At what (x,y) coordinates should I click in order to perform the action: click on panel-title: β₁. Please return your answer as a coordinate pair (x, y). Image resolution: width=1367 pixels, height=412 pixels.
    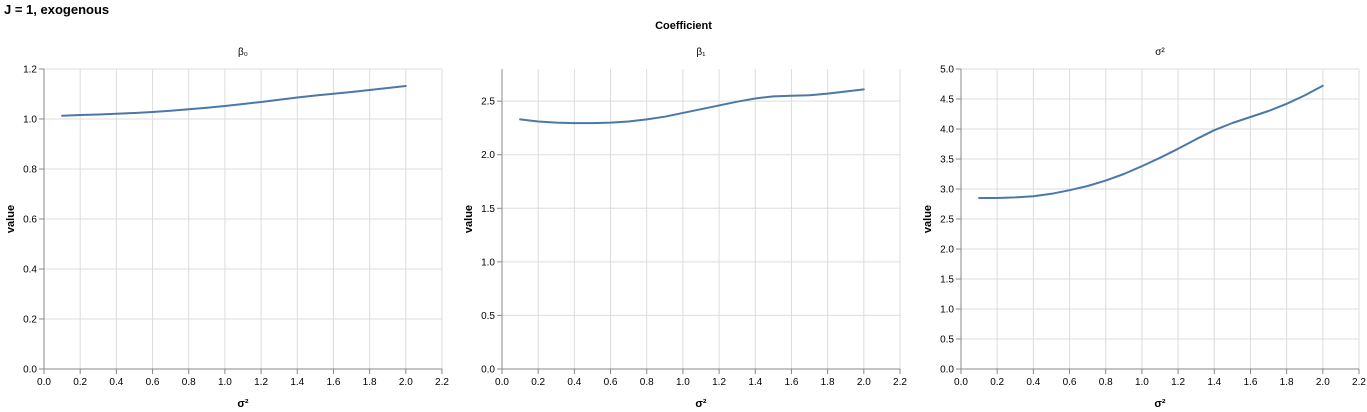
    Looking at the image, I should click on (701, 52).